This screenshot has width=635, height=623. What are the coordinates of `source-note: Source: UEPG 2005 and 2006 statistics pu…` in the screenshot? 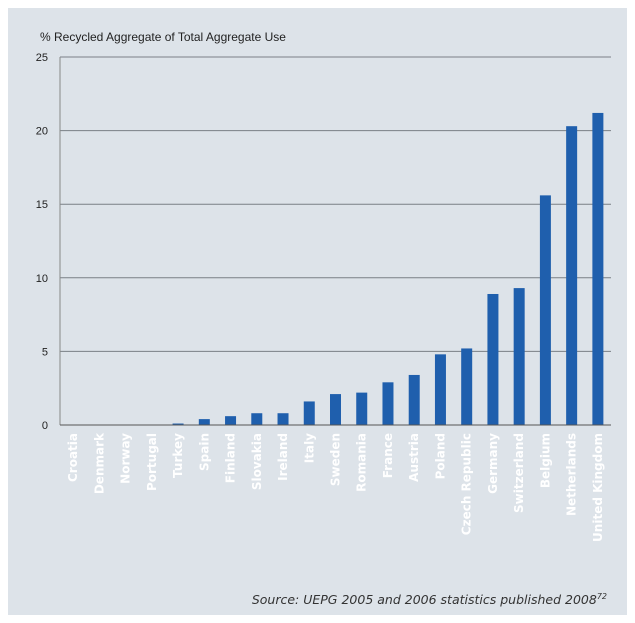 It's located at (429, 599).